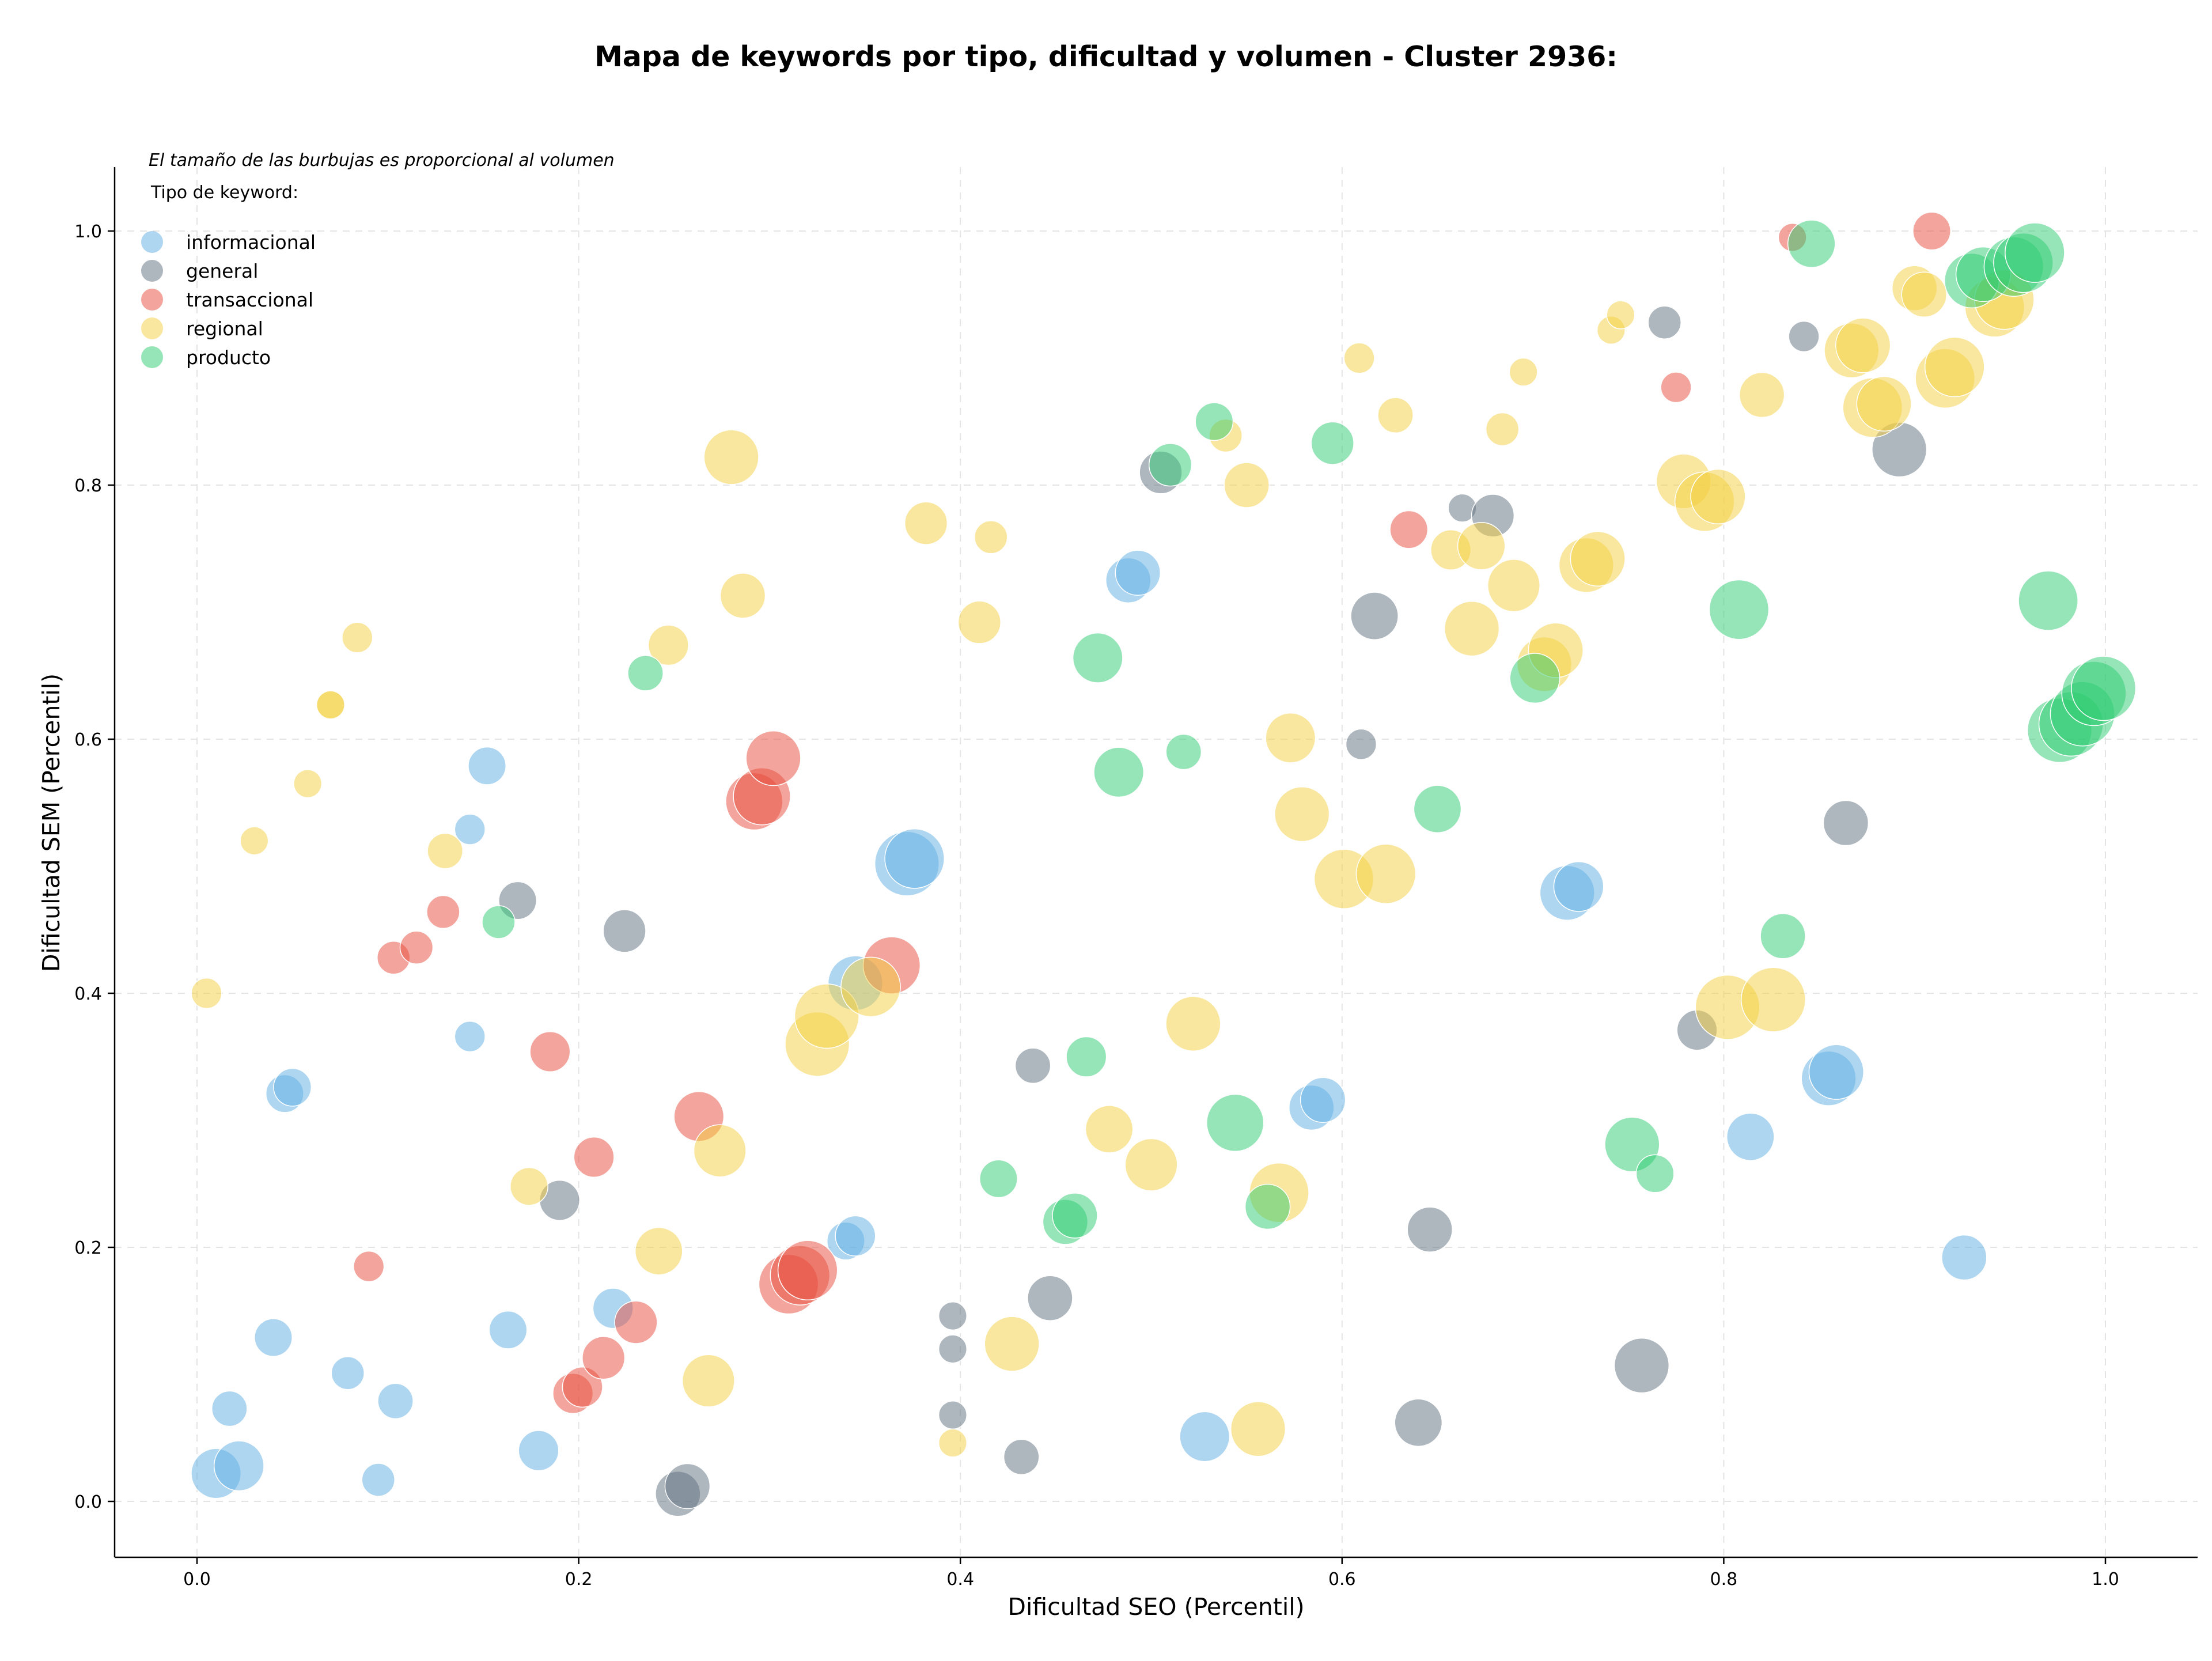 The height and width of the screenshot is (1661, 2212). I want to click on legend-title: Tipo de keyword:, so click(224, 193).